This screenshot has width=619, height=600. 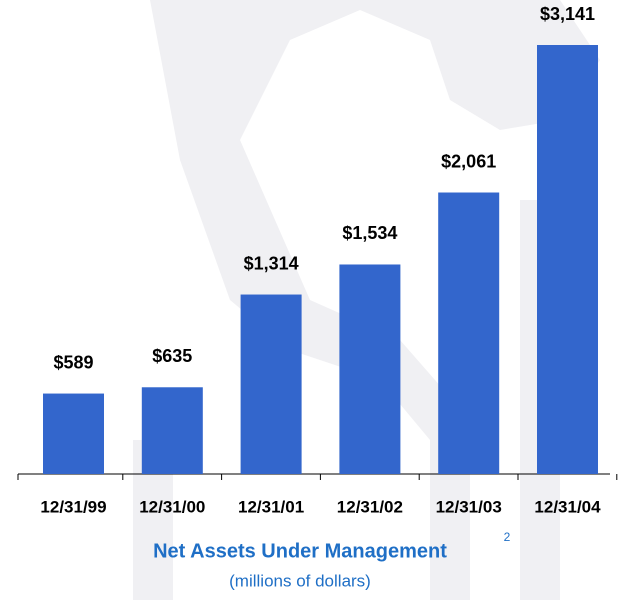 What do you see at coordinates (300, 551) in the screenshot?
I see `chart-title: Net Assets Under Management` at bounding box center [300, 551].